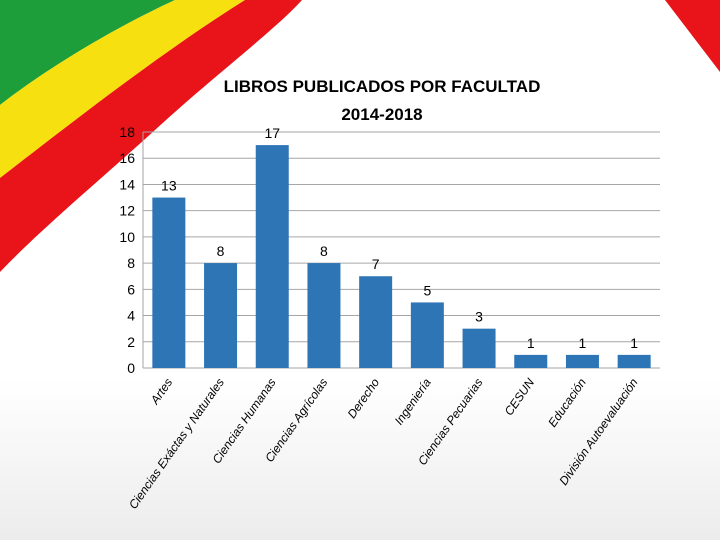 The height and width of the screenshot is (540, 720). I want to click on y-tick-label: 4, so click(131, 316).